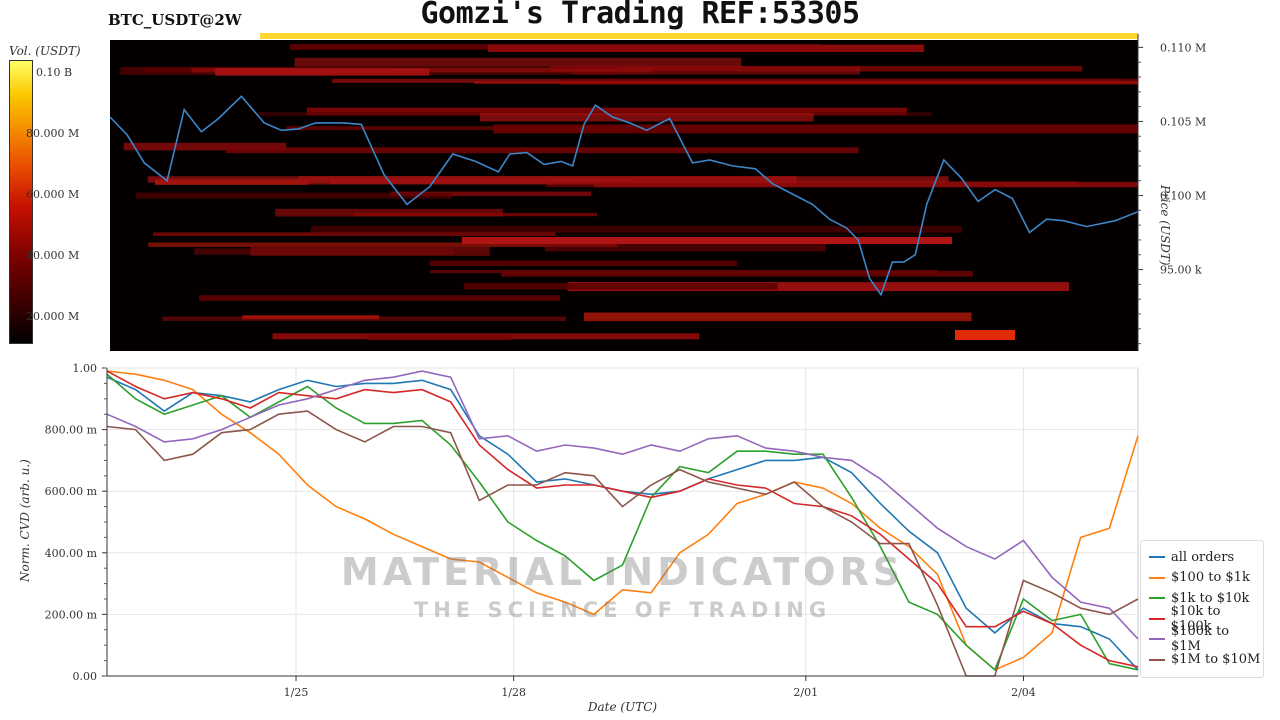 This screenshot has height=720, width=1280. What do you see at coordinates (53, 133) in the screenshot?
I see `colorbar-tick: 80.000 M` at bounding box center [53, 133].